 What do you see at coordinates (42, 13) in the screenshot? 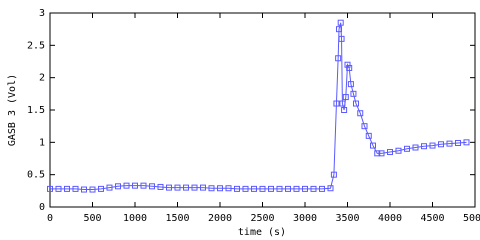
I see `y-tick-label: 3` at bounding box center [42, 13].